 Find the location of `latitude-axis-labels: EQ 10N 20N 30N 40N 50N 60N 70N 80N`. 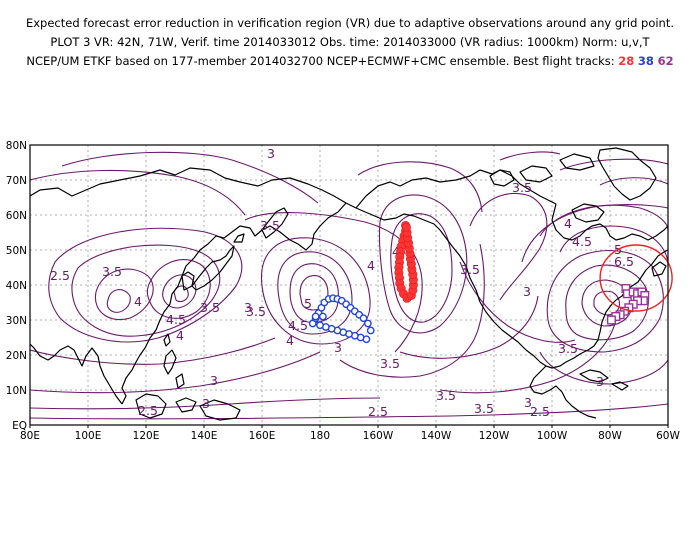

latitude-axis-labels: EQ 10N 20N 30N 40N 50N 60N 70N 80N is located at coordinates (16, 286).